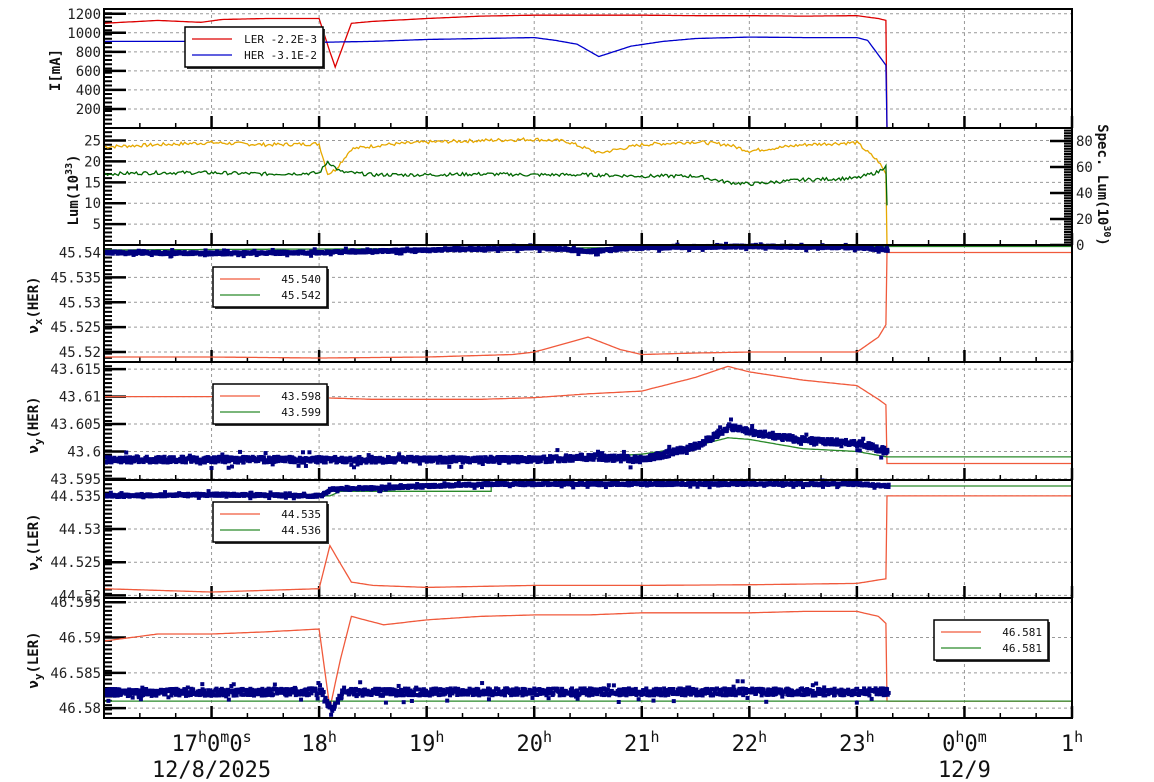  What do you see at coordinates (1084, 168) in the screenshot?
I see `ytick2-label: 60` at bounding box center [1084, 168].